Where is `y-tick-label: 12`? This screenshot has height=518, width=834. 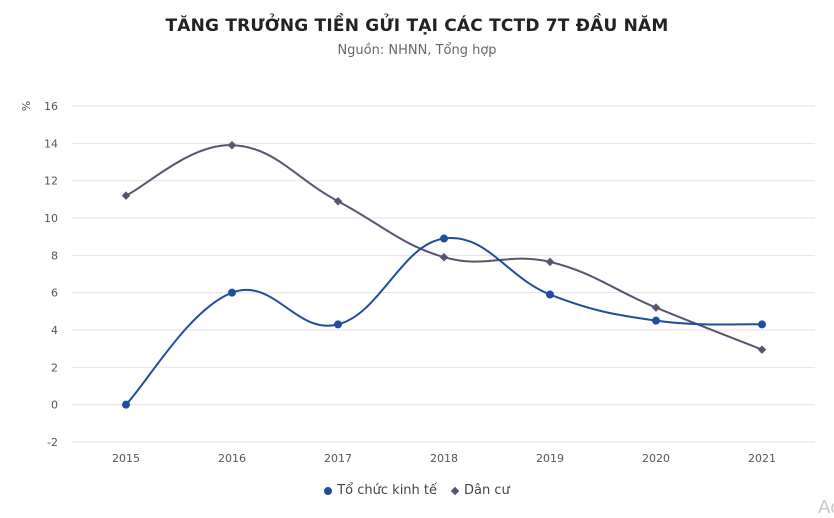 y-tick-label: 12 is located at coordinates (51, 181).